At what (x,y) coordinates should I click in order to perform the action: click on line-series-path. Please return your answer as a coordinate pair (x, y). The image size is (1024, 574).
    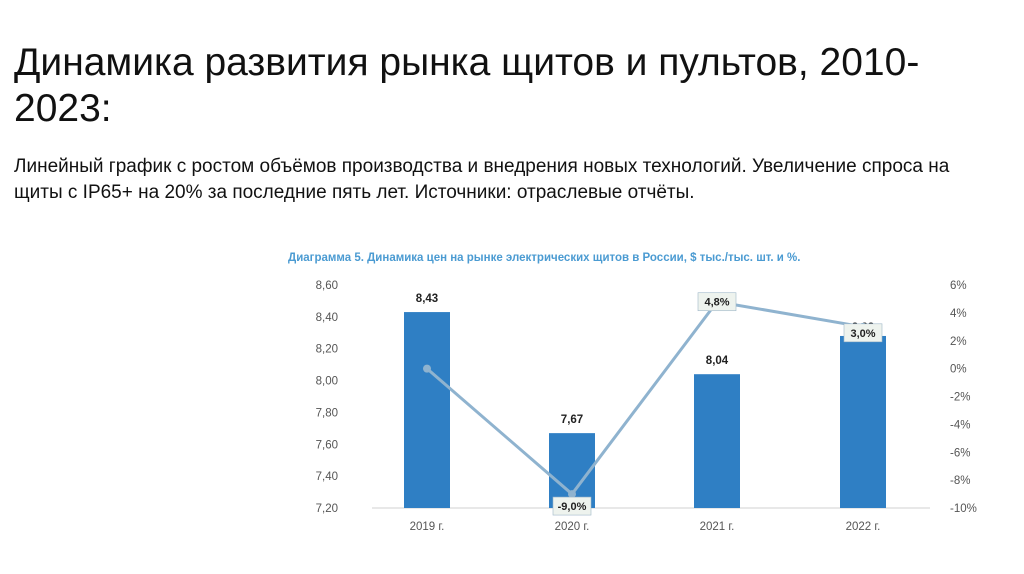
    Looking at the image, I should click on (645, 398).